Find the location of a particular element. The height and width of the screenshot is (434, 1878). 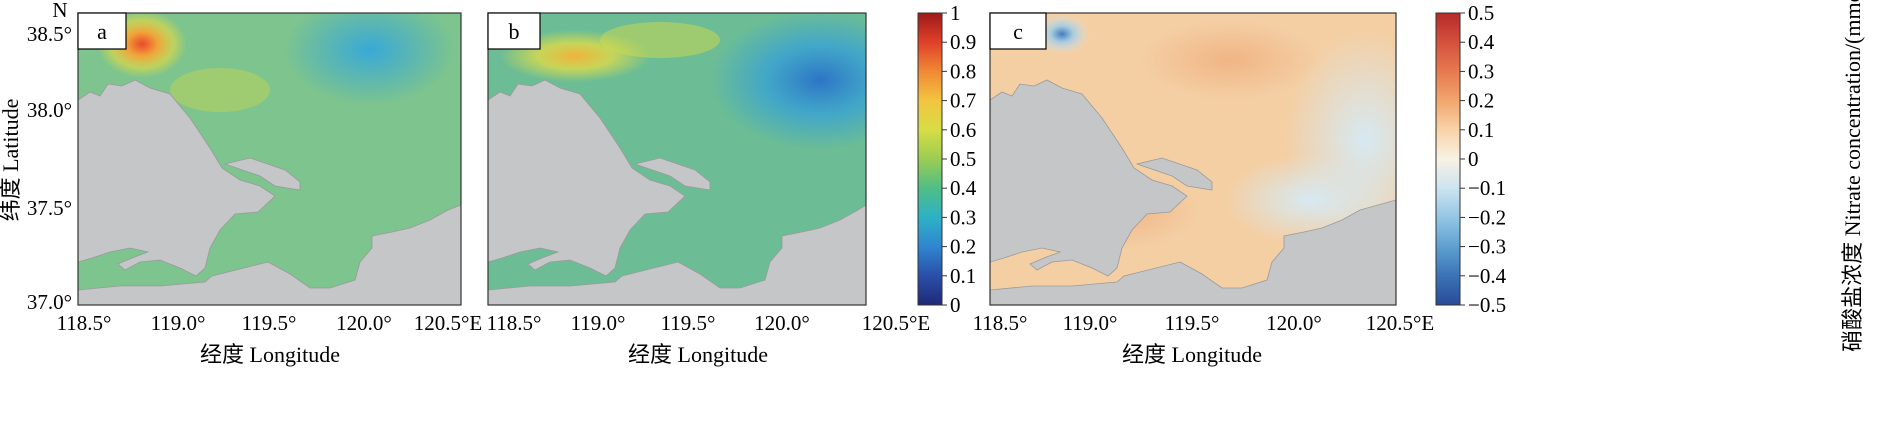

strong-negative-spot-c is located at coordinates (1062, 34).